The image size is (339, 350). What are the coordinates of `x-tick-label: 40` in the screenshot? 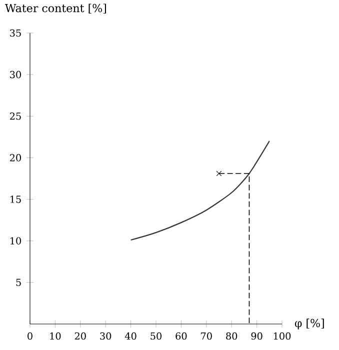 It's located at (130, 336).